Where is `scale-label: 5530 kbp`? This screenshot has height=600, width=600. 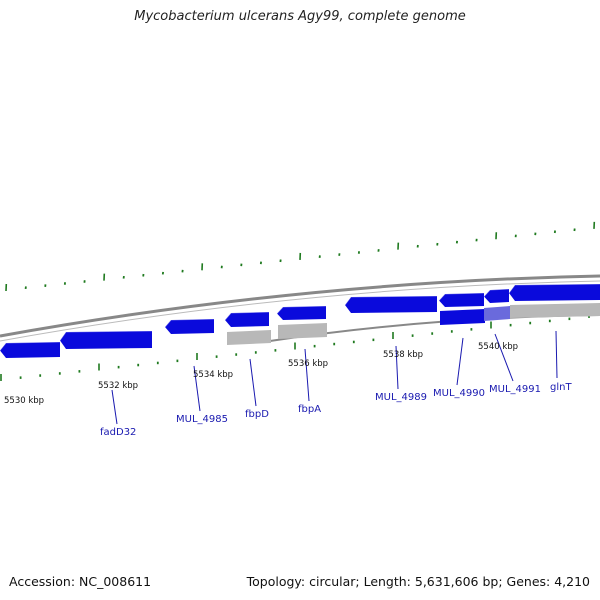 scale-label: 5530 kbp is located at coordinates (24, 401).